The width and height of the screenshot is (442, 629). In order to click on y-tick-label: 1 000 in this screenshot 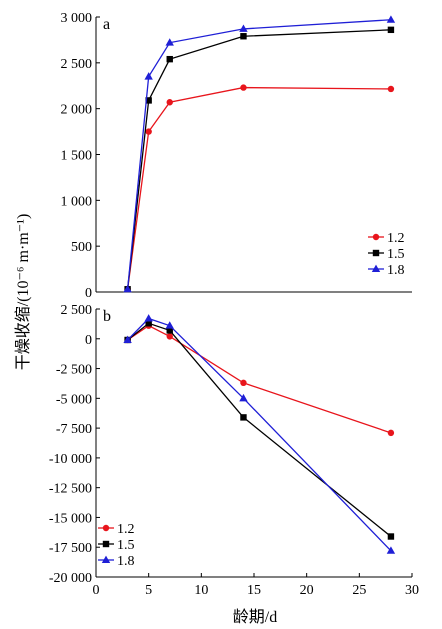, I will do `click(77, 201)`.